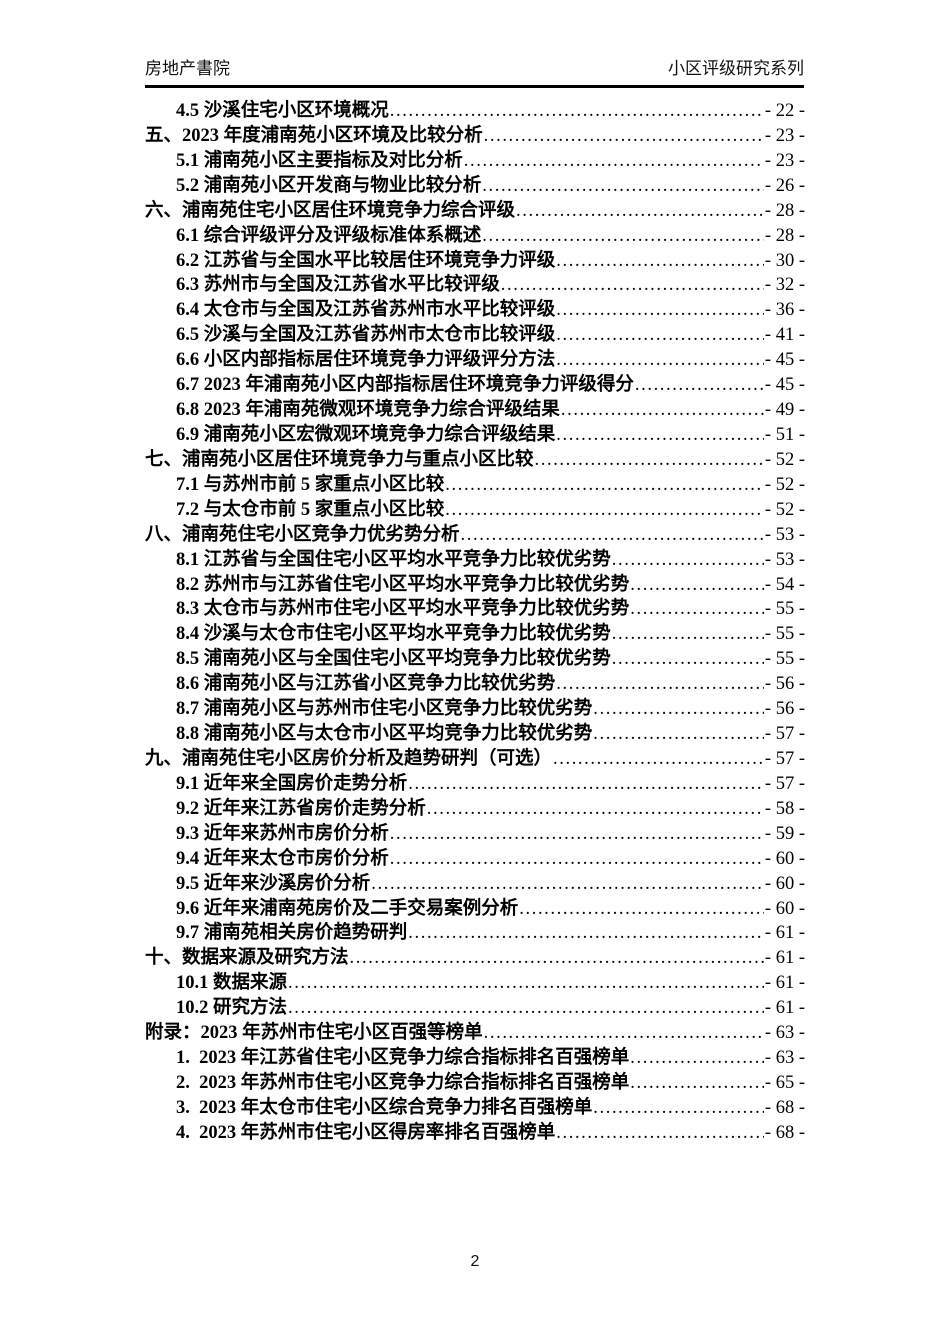  I want to click on toc-entry: 8.7 浦南苑小区与苏州市住宅小区竞争力比较优劣势 - 56 -, so click(475, 709).